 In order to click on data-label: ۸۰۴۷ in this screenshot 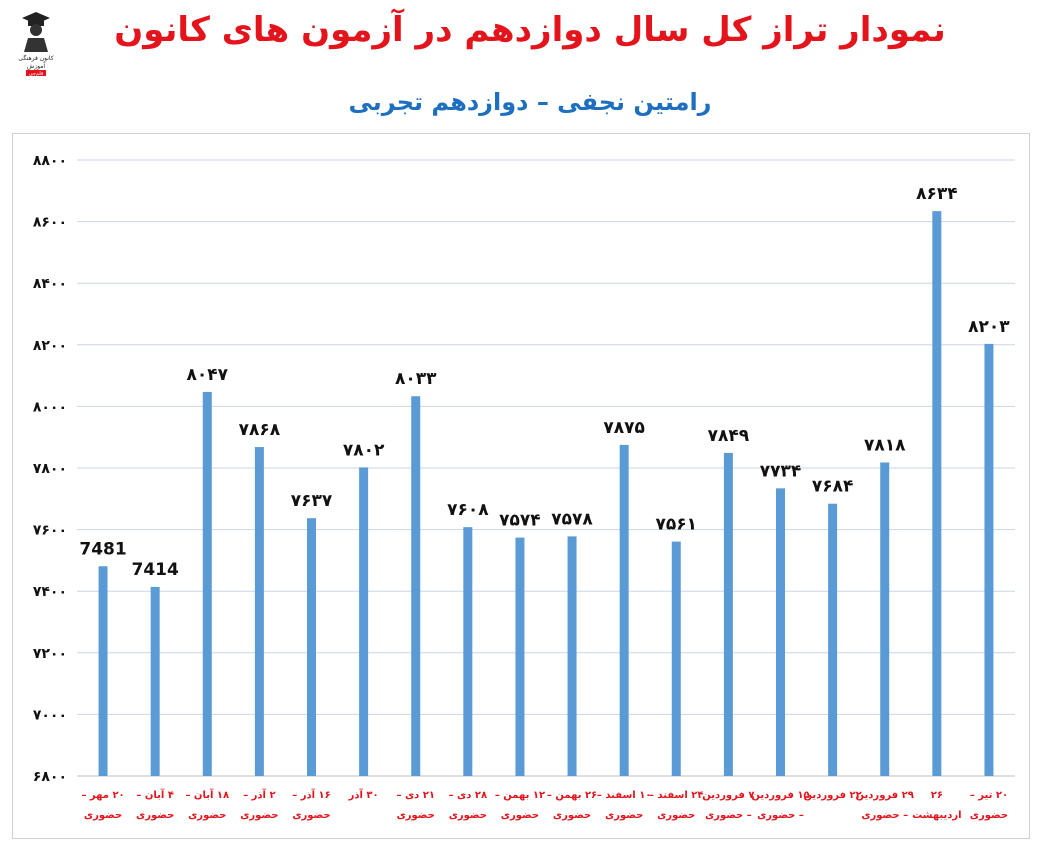, I will do `click(208, 375)`.